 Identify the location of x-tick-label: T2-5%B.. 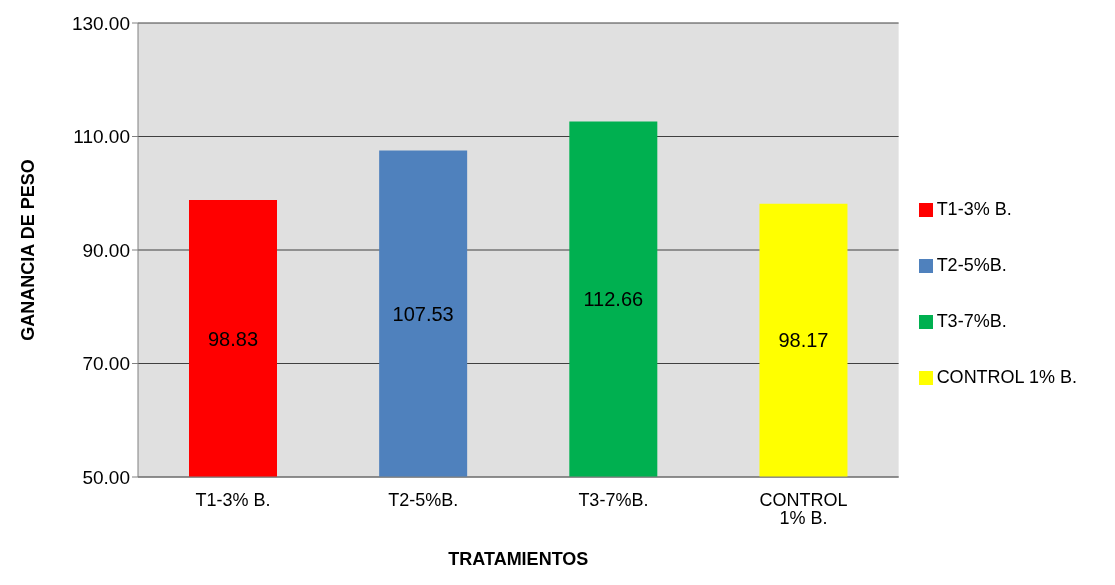
(423, 499).